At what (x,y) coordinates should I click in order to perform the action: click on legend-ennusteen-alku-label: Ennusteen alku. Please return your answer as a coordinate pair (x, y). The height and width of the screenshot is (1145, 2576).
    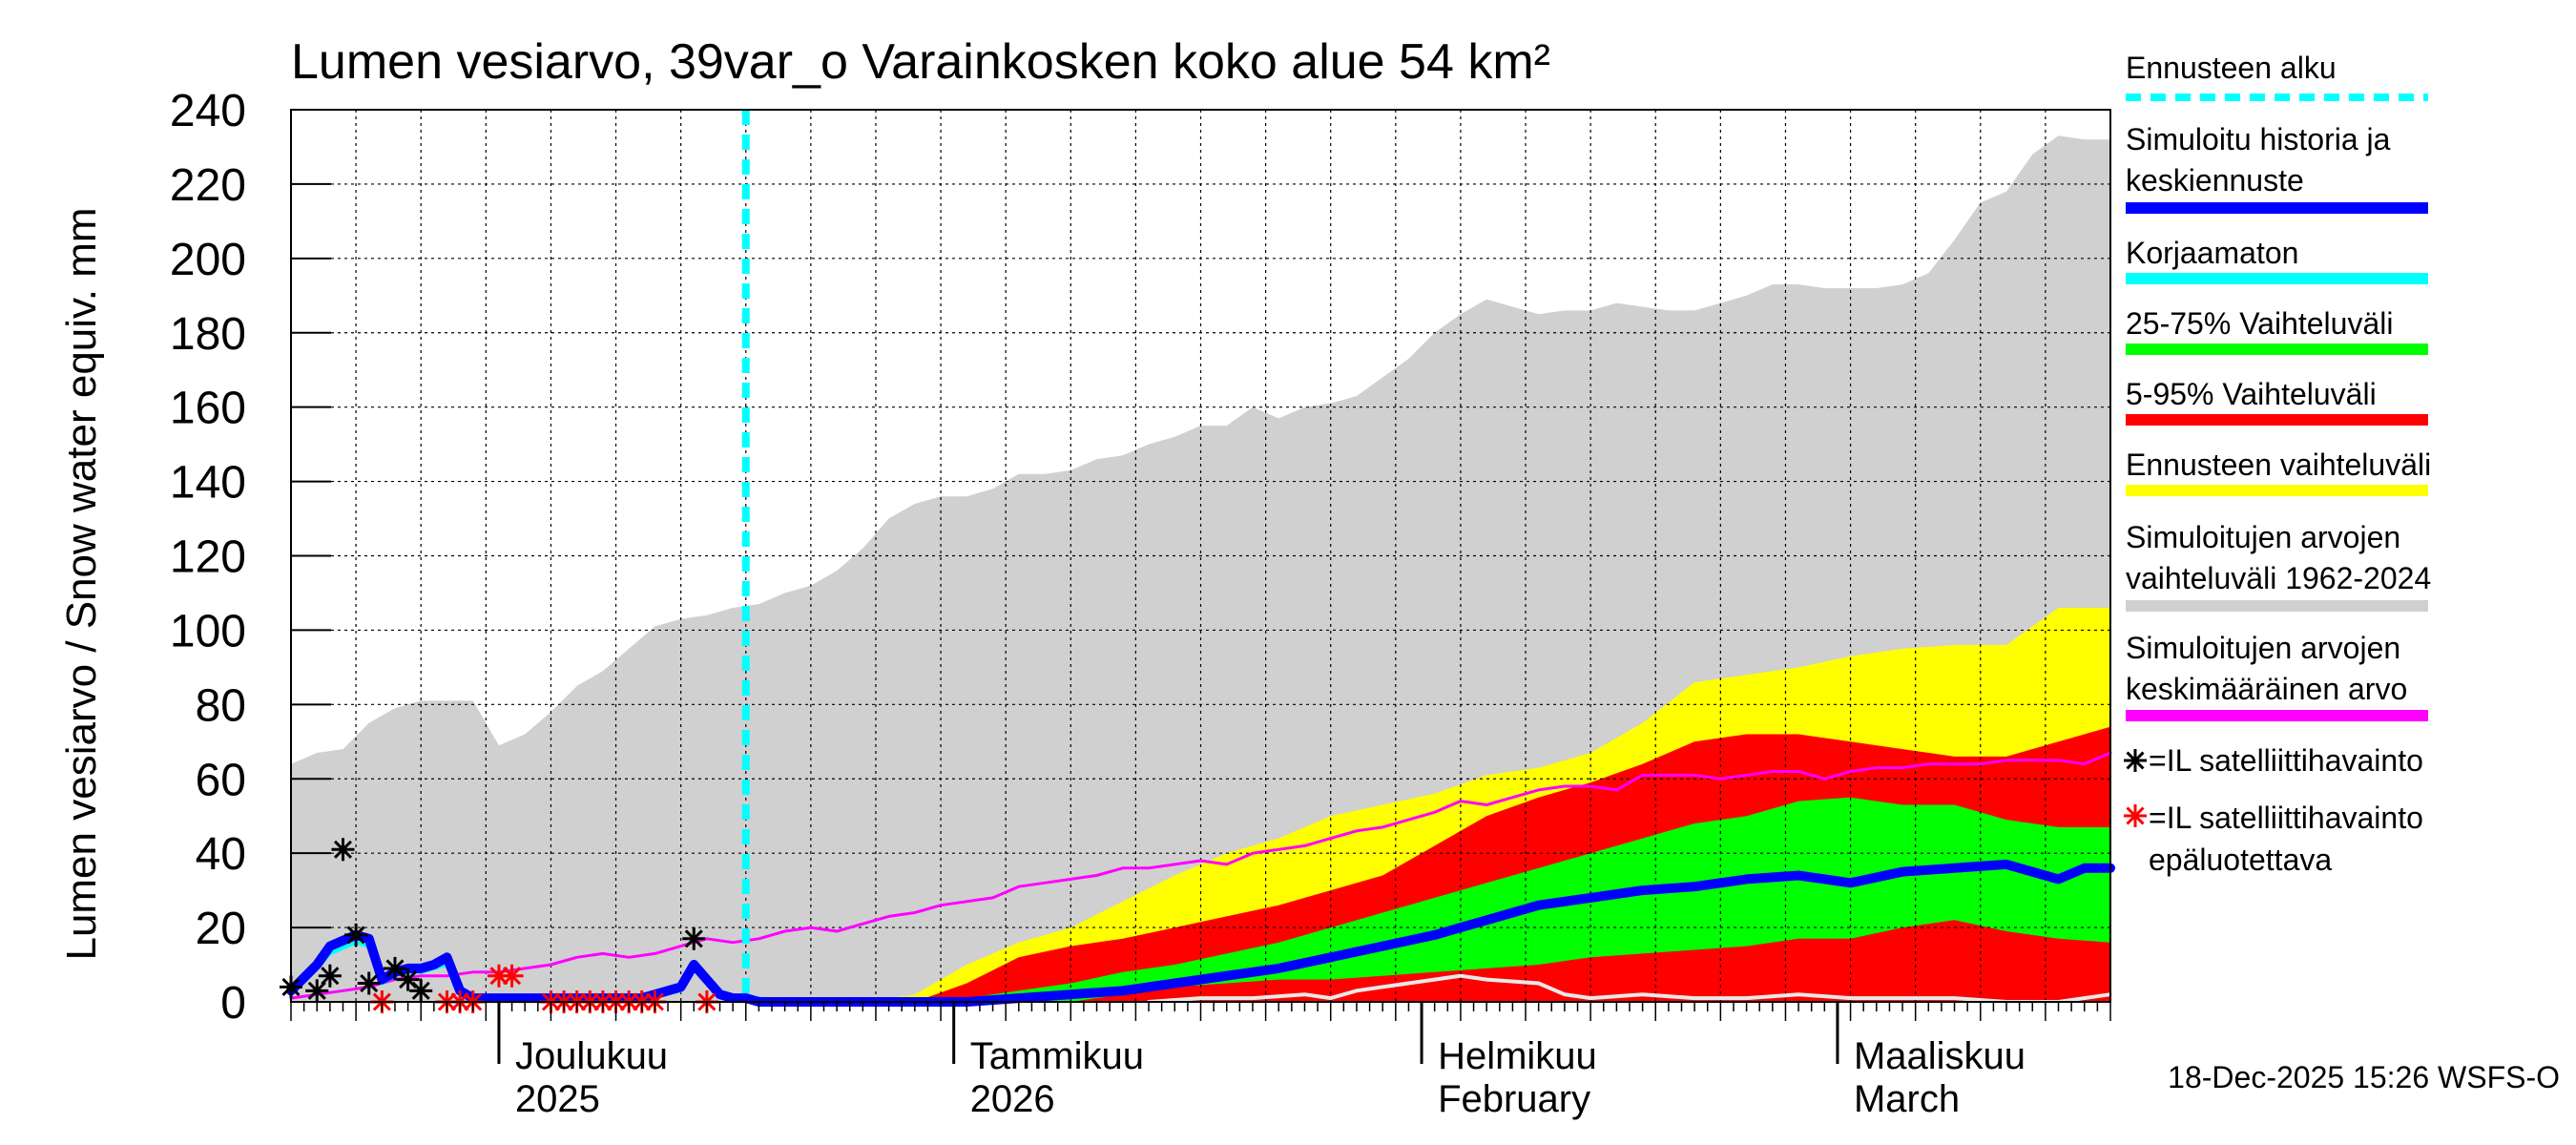
    Looking at the image, I should click on (2231, 68).